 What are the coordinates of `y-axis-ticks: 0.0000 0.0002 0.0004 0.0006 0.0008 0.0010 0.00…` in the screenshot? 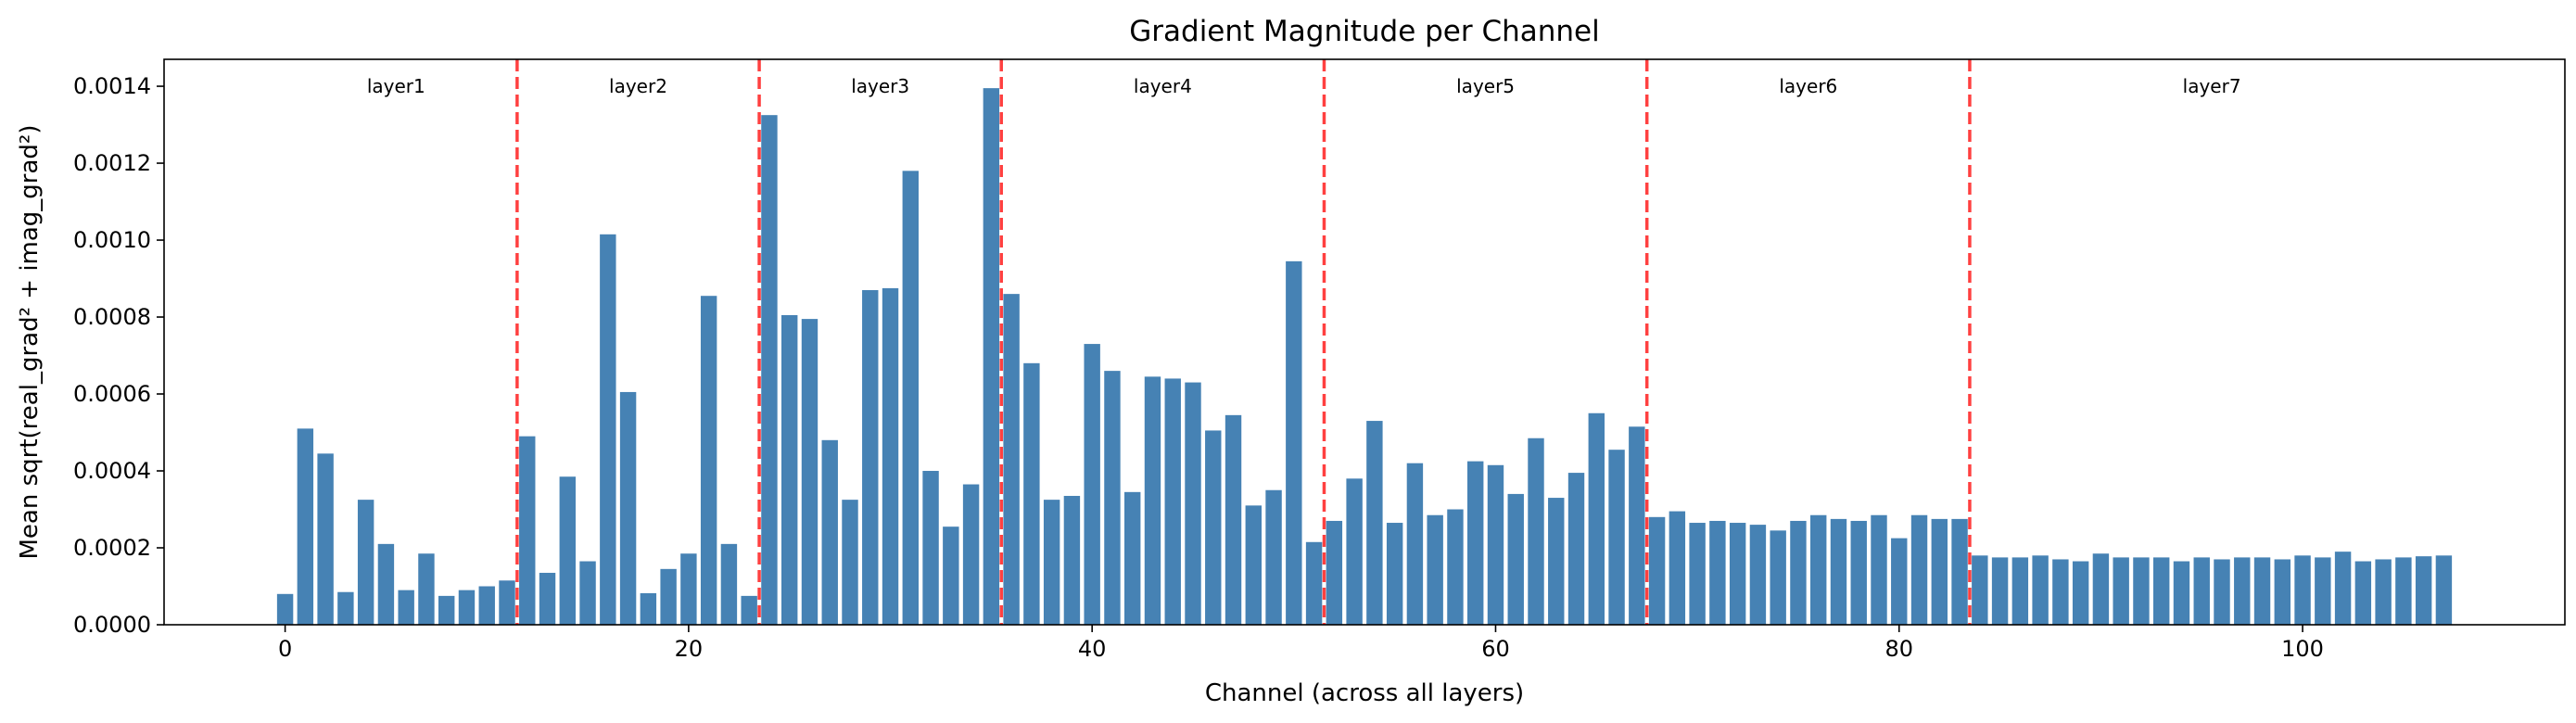 It's located at (118, 355).